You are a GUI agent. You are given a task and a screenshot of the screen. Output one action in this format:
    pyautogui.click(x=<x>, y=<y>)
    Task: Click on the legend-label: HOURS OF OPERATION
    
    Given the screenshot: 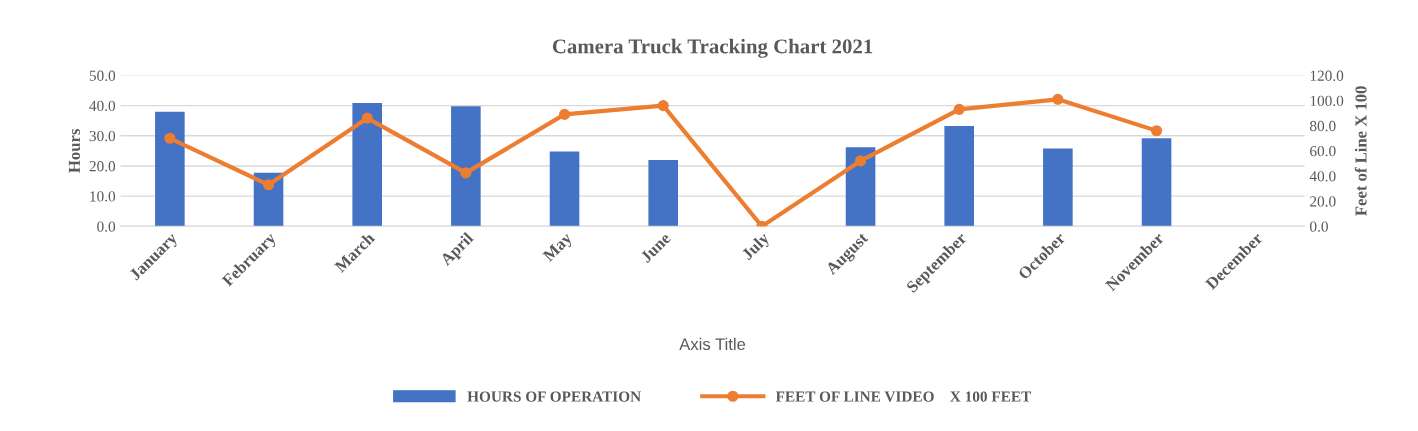 What is the action you would take?
    pyautogui.click(x=554, y=396)
    